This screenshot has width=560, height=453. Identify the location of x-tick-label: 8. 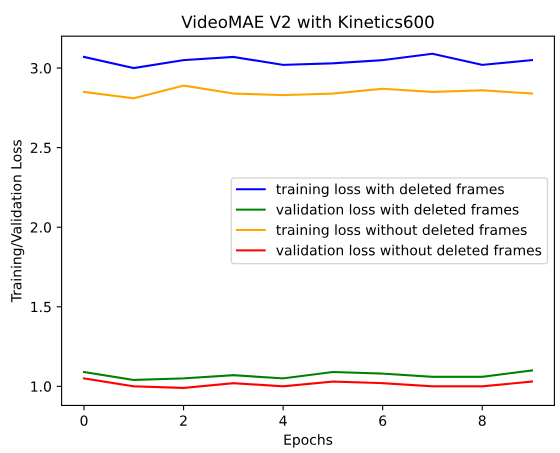
(482, 420).